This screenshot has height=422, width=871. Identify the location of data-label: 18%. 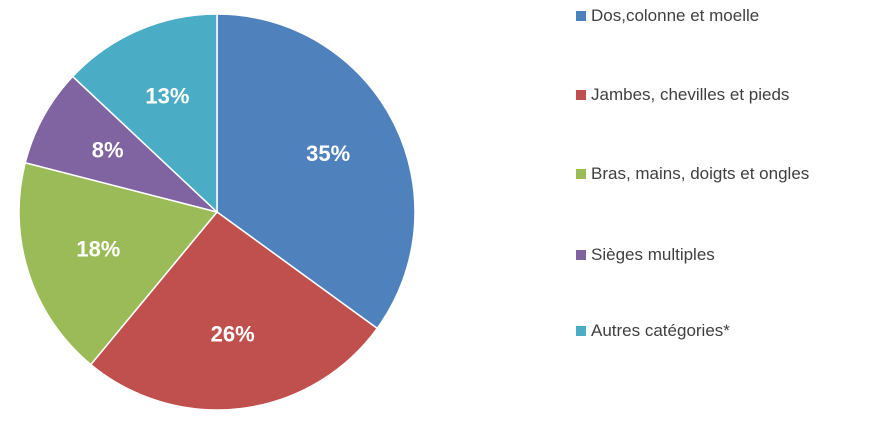
(98, 248).